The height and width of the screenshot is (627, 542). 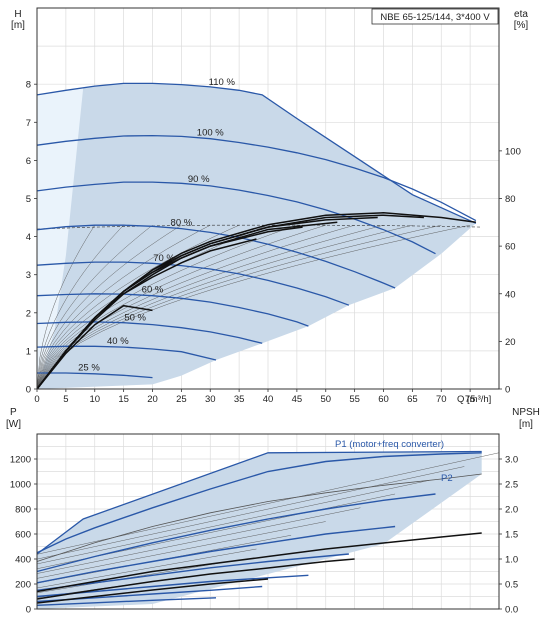 What do you see at coordinates (181, 399) in the screenshot?
I see `x-tick-label: 25` at bounding box center [181, 399].